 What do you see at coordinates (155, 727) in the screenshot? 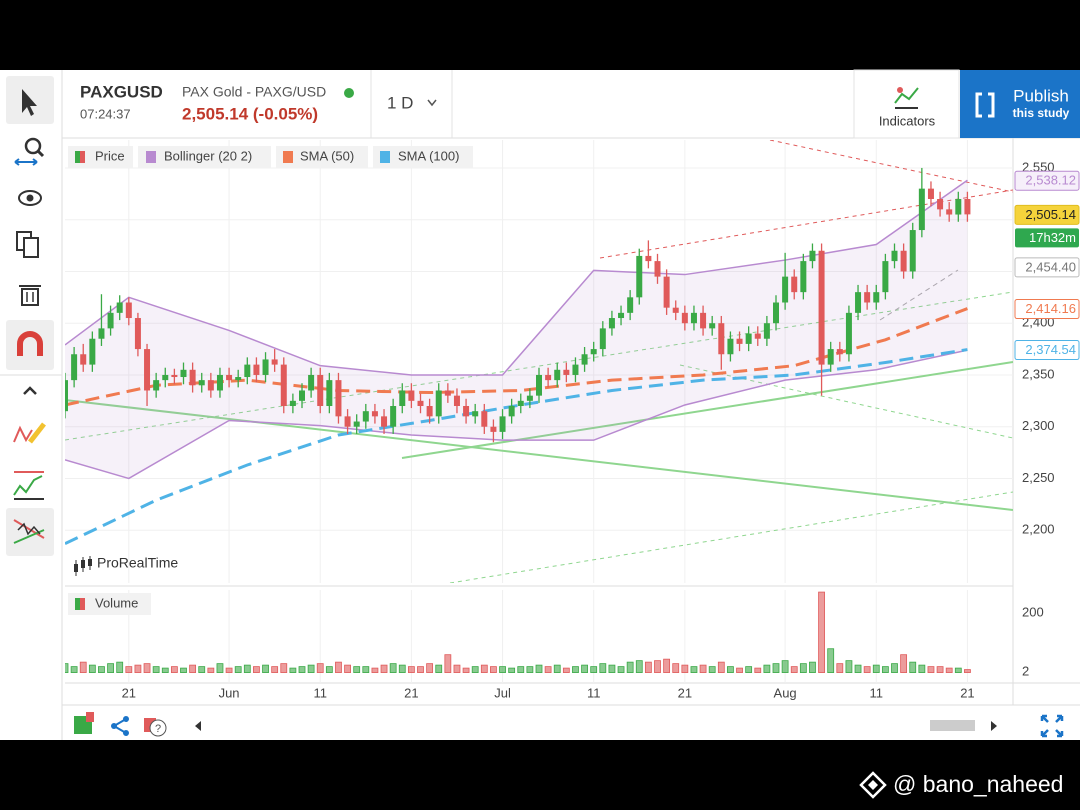
I see `help-tool: ?` at bounding box center [155, 727].